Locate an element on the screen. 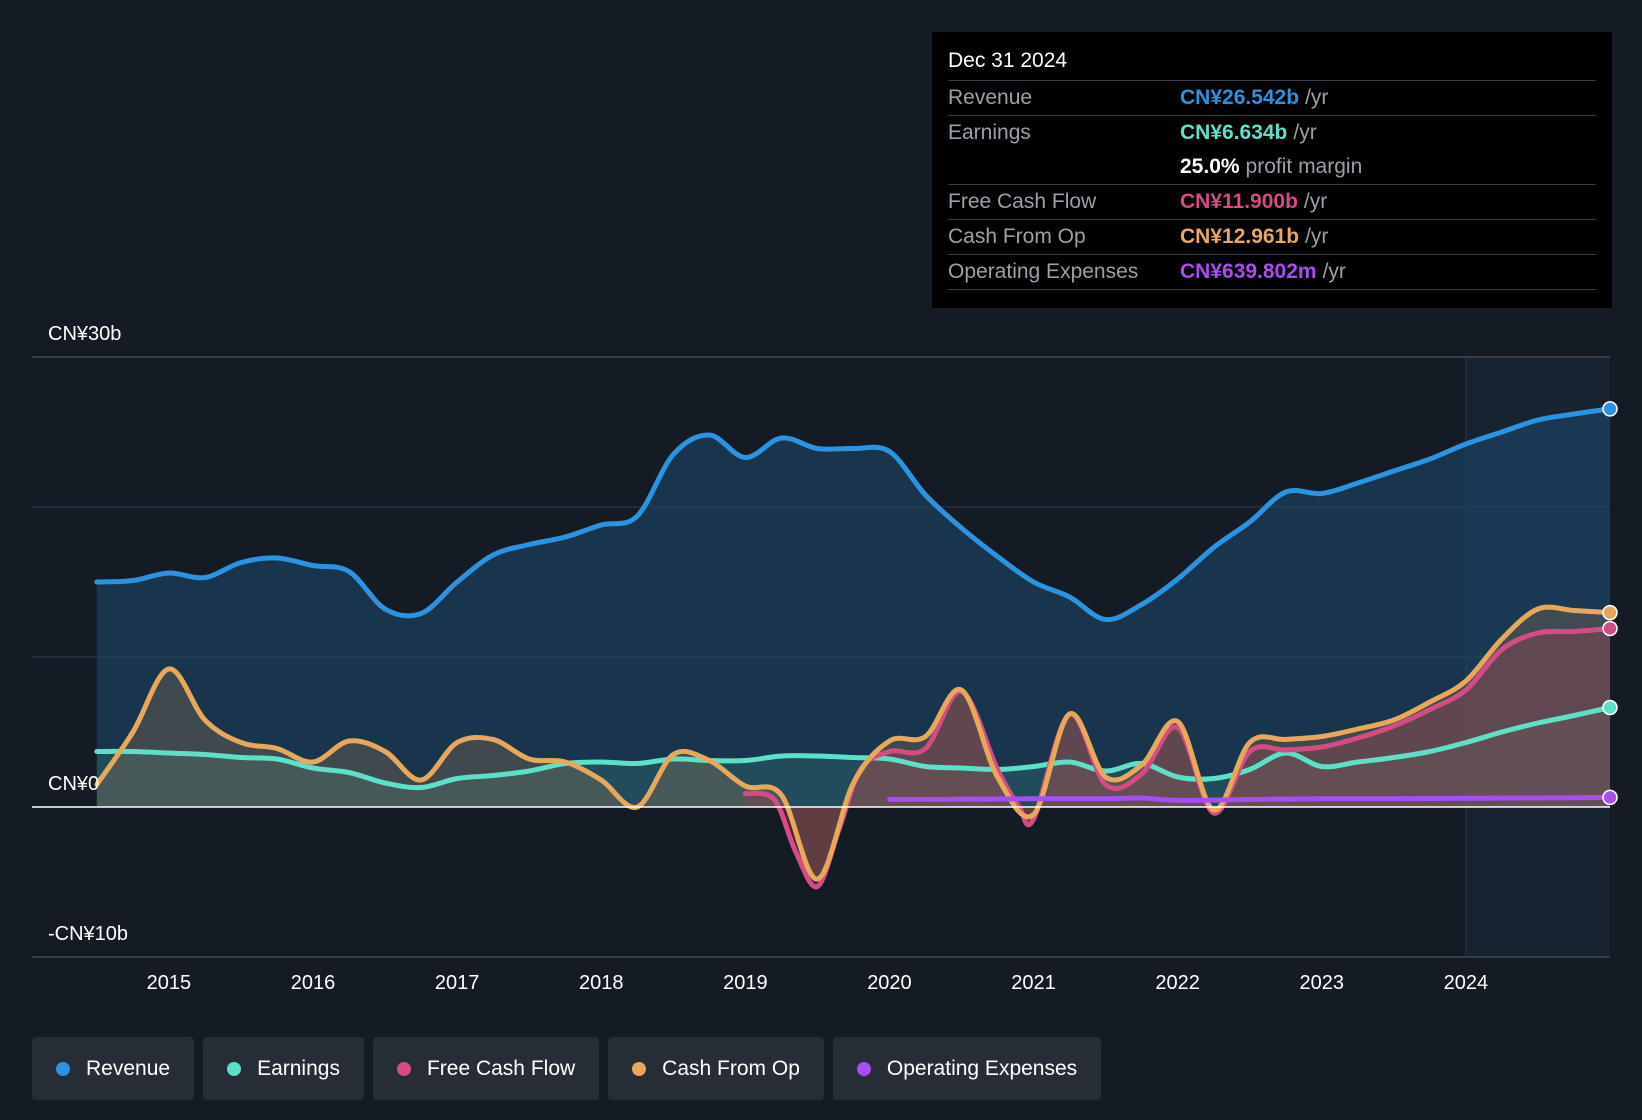 The height and width of the screenshot is (1120, 1642). x-tick-label: 2021 is located at coordinates (1033, 983).